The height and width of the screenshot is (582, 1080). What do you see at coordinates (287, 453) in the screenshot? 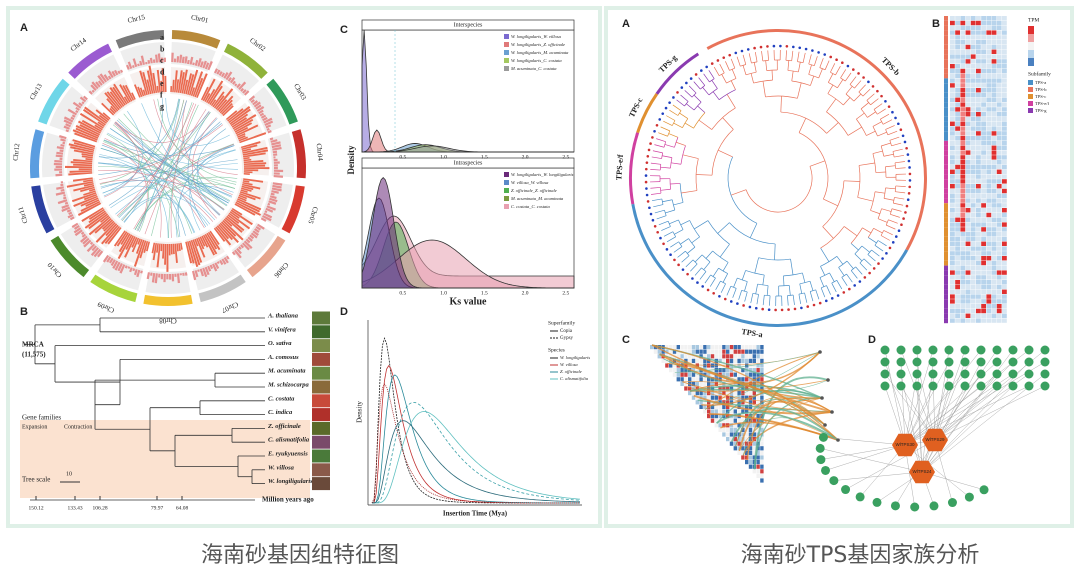
I see `label: E. ryukyuensis` at bounding box center [287, 453].